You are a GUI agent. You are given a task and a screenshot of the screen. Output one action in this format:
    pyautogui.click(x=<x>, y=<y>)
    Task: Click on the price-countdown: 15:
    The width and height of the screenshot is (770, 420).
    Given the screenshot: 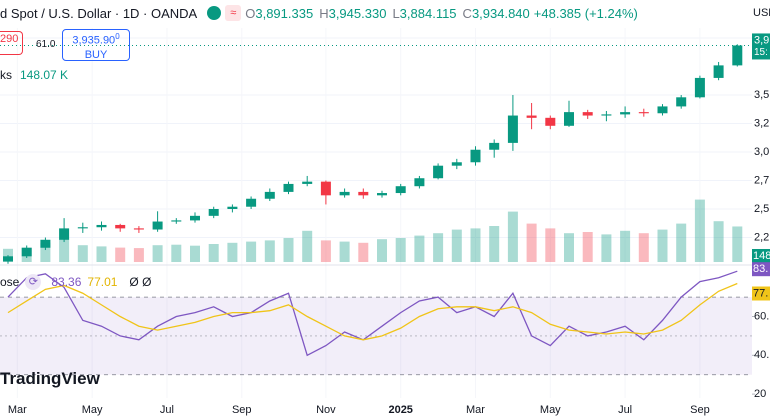 What is the action you would take?
    pyautogui.click(x=761, y=52)
    